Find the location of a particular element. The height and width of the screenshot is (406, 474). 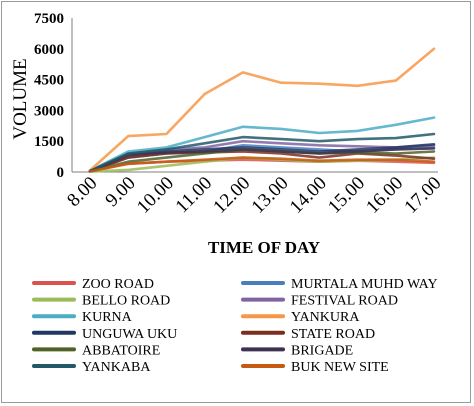

legend-label: YANKABA is located at coordinates (116, 367).